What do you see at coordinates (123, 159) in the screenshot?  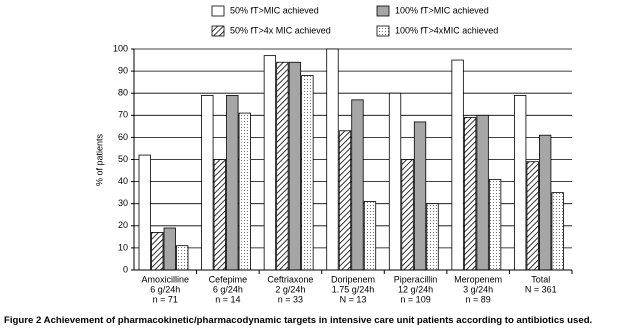 I see `y-tick-label: 50` at bounding box center [123, 159].